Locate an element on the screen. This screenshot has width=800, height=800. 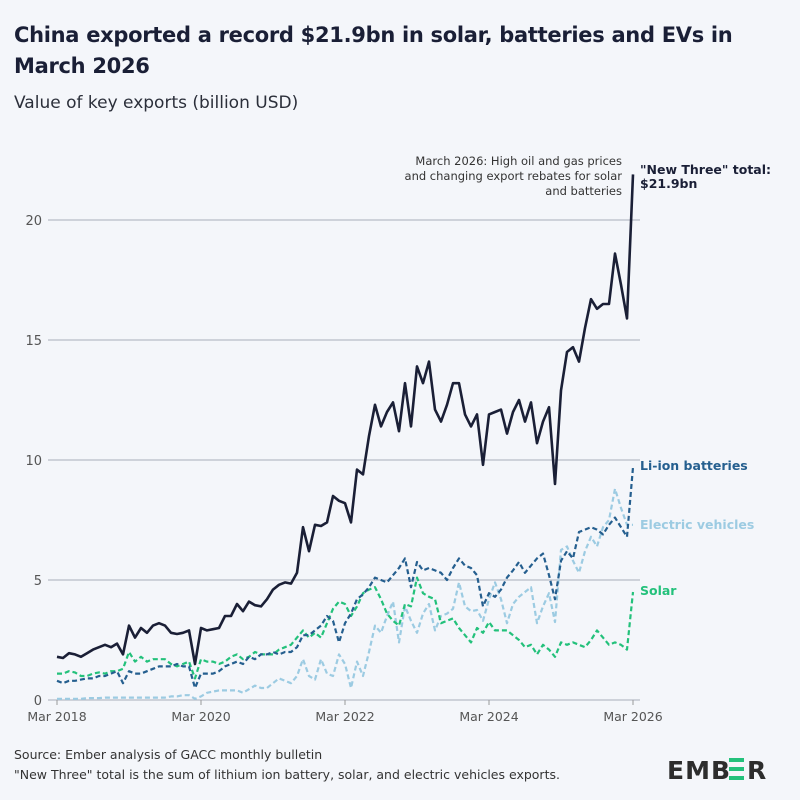
chart-subtitle: Value of key exports (billion USD) is located at coordinates (156, 103).